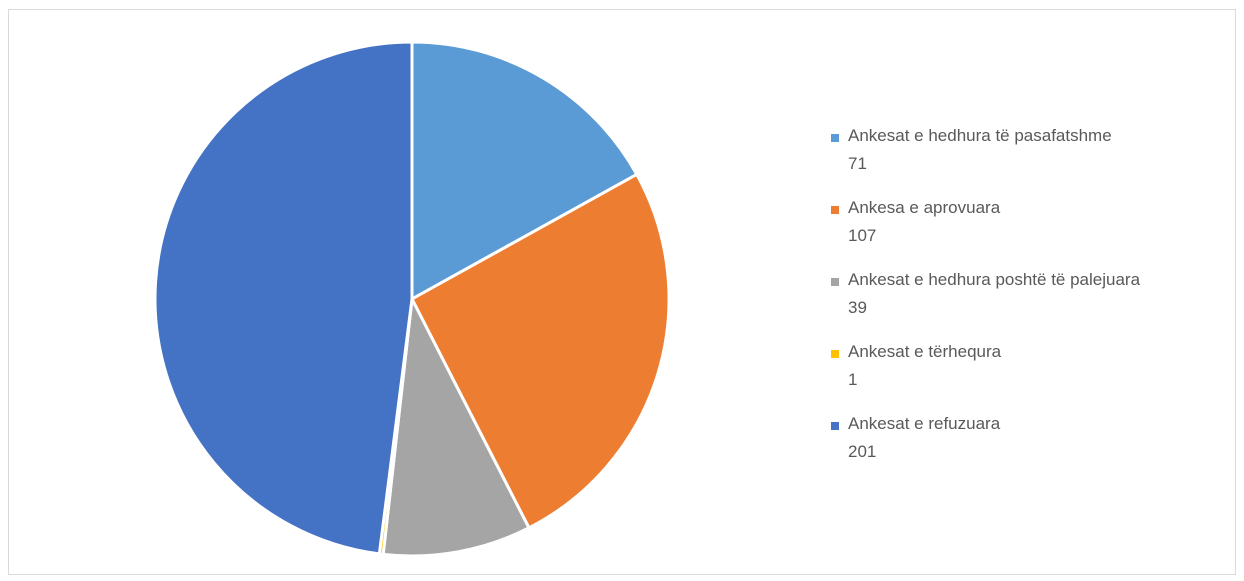 The image size is (1244, 581). What do you see at coordinates (924, 207) in the screenshot?
I see `legend-label: Ankesa e aprovuara` at bounding box center [924, 207].